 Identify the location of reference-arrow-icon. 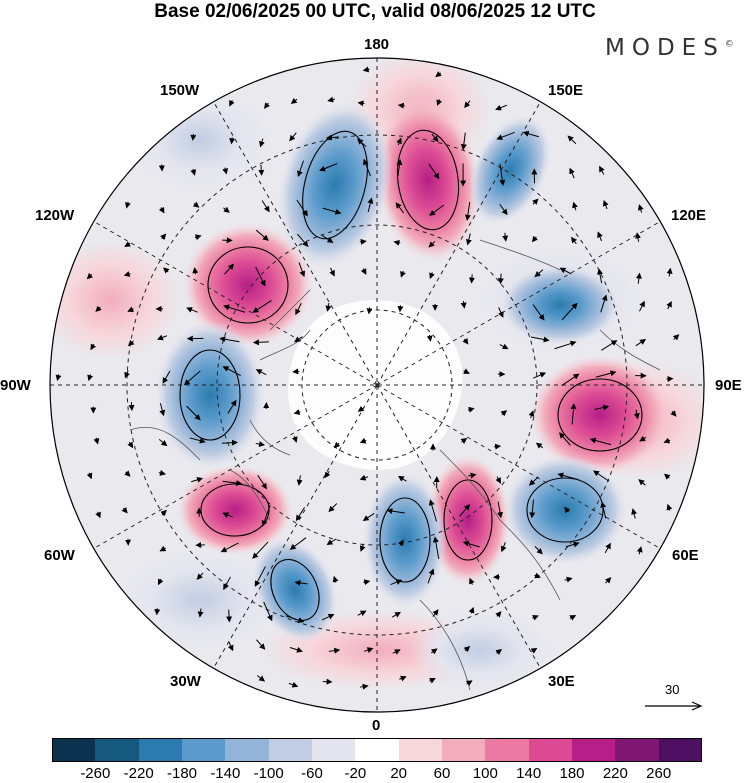
(674, 706).